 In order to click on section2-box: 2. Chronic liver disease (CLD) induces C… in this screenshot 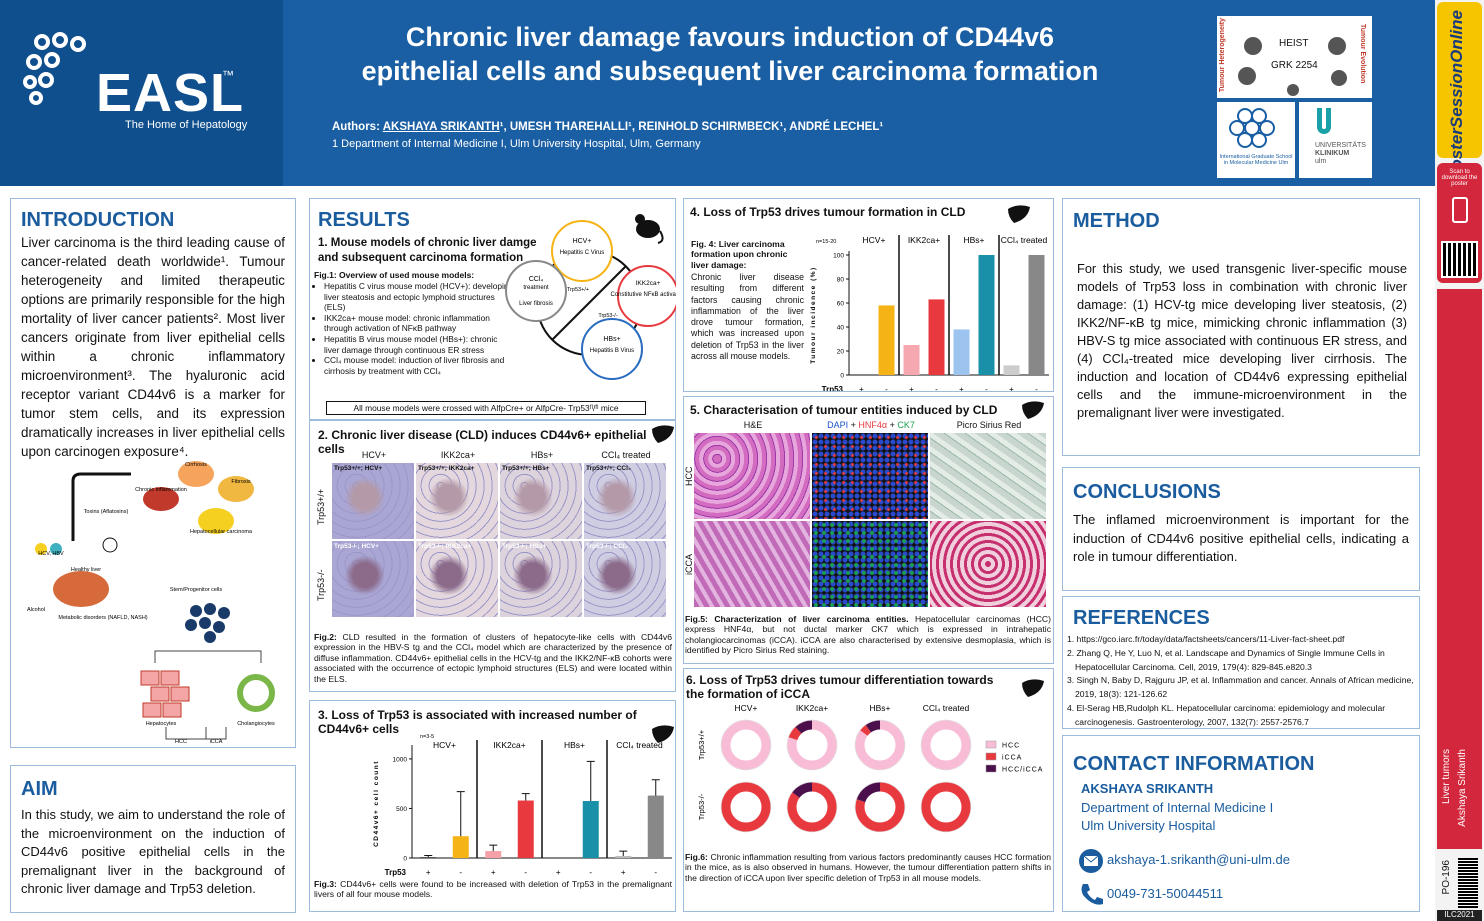, I will do `click(492, 556)`.